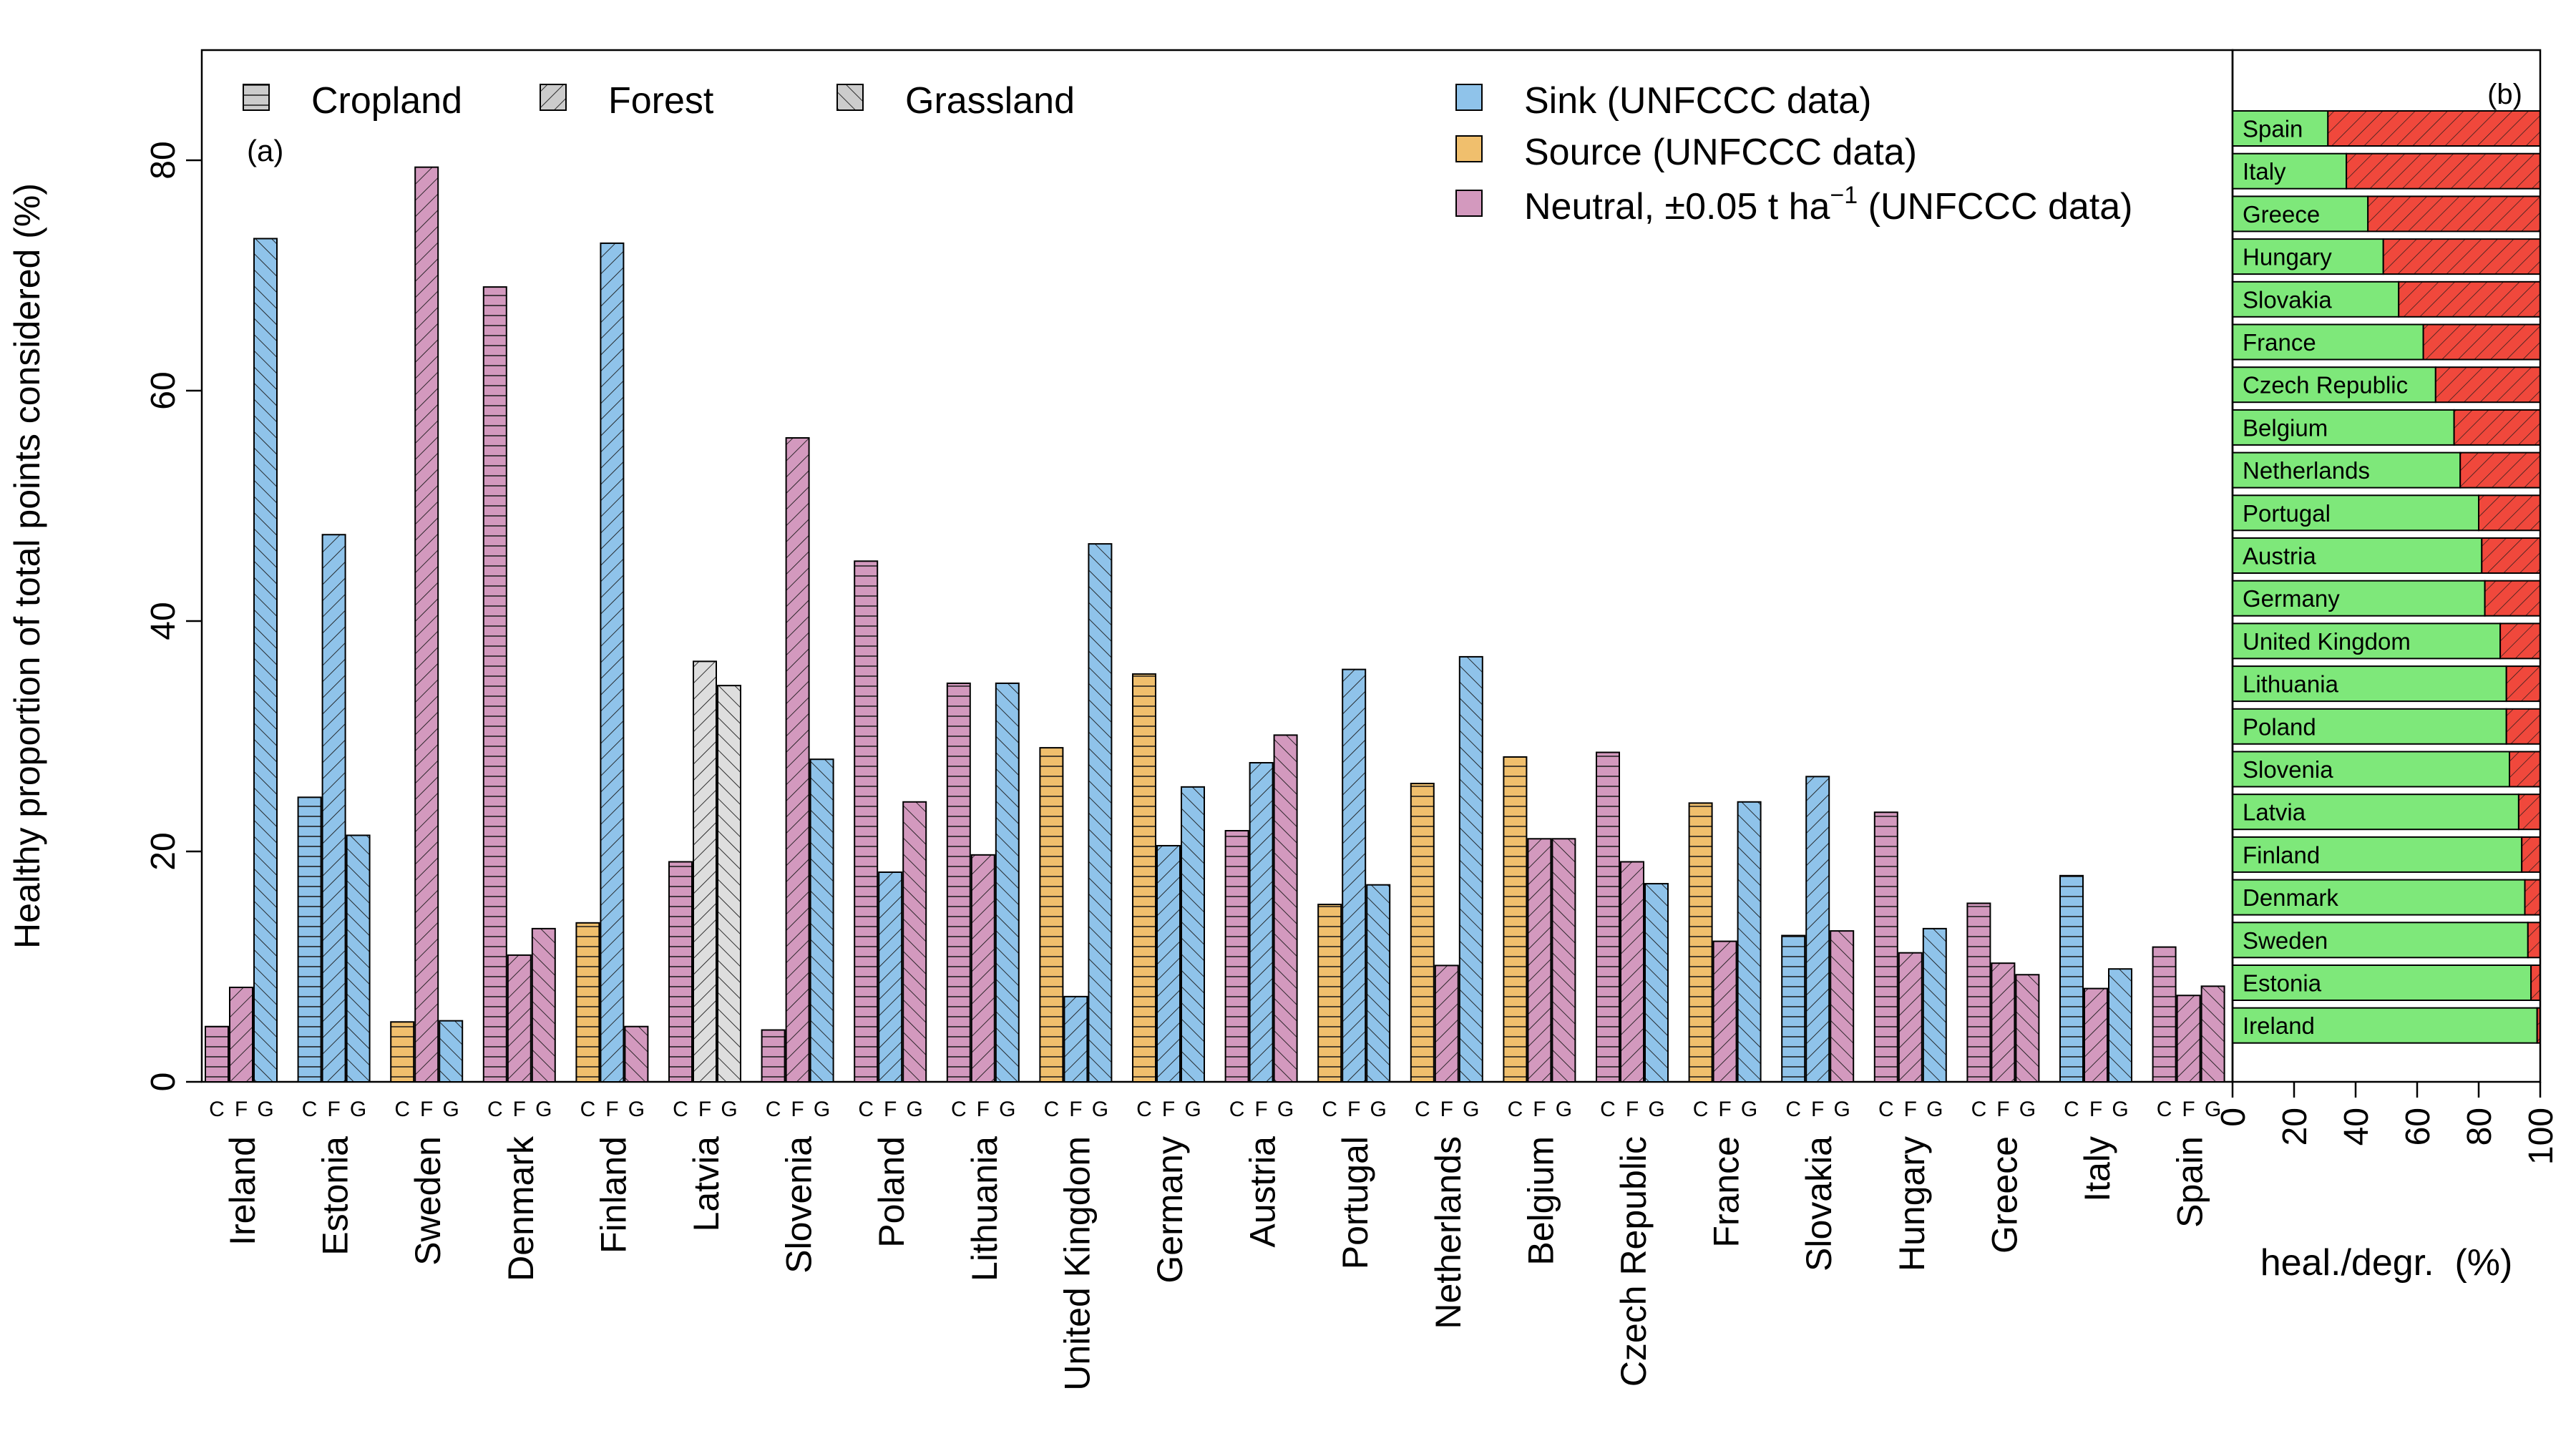  I want to click on hbar-france: France, so click(2387, 342).